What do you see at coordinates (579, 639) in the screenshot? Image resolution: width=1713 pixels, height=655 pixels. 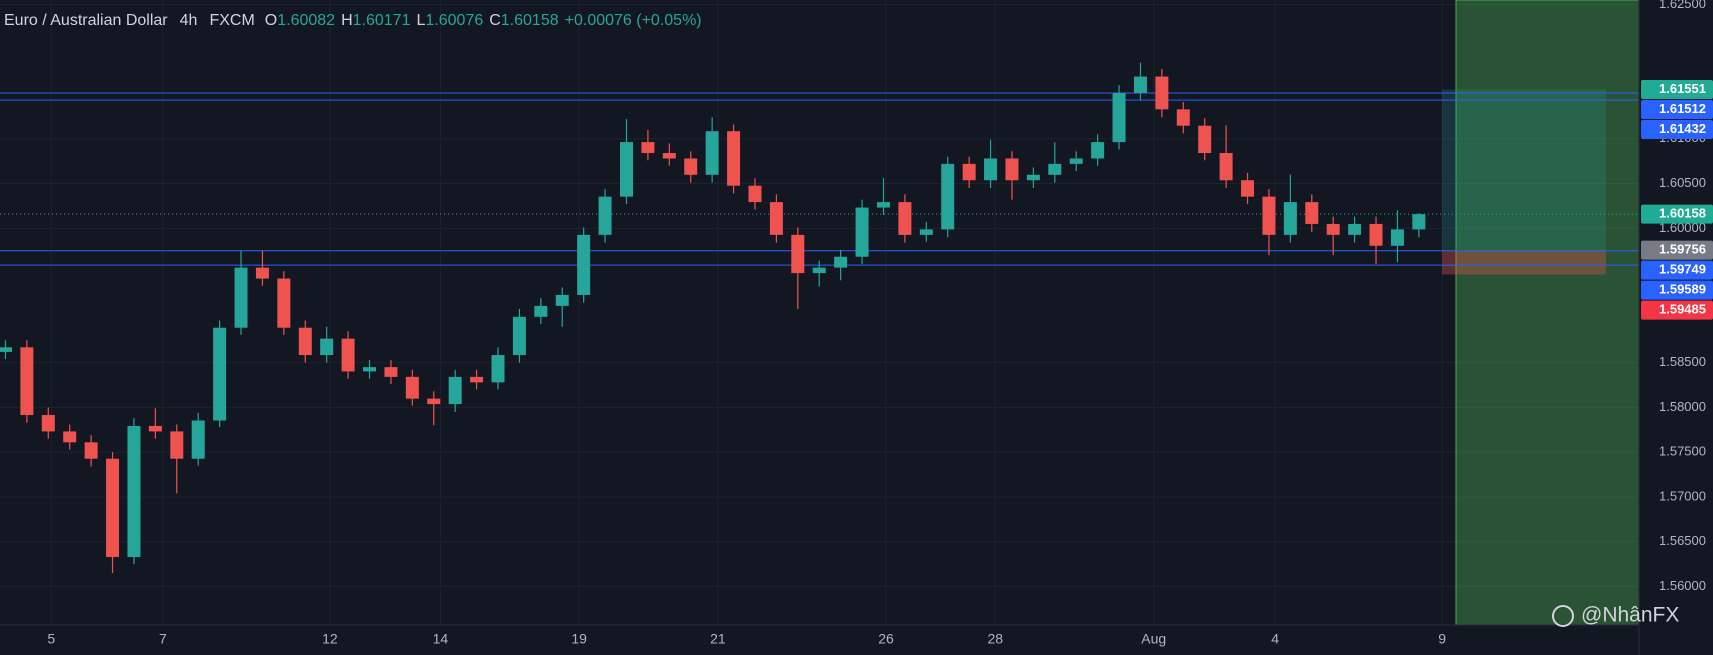 I see `x-tick-label: 19` at bounding box center [579, 639].